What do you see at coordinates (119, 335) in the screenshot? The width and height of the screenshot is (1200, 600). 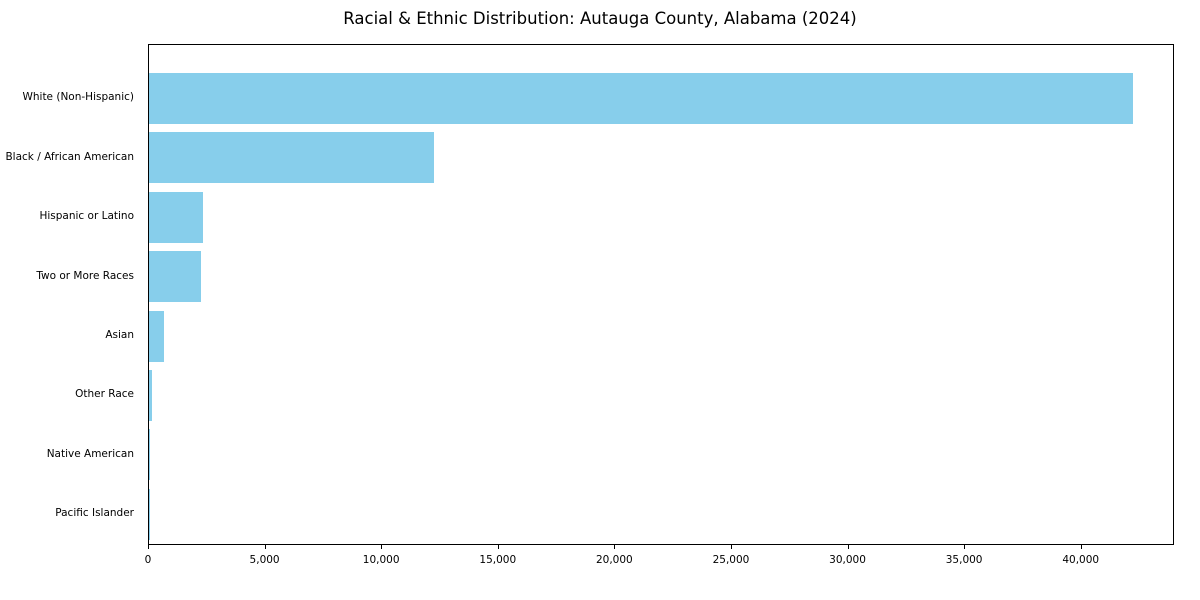 I see `y-tick-label: Asian` at bounding box center [119, 335].